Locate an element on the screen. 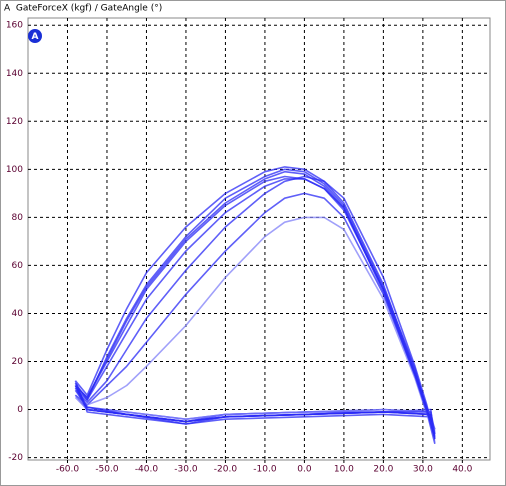 The height and width of the screenshot is (486, 506). x-tick-label: 30.0 is located at coordinates (423, 470).